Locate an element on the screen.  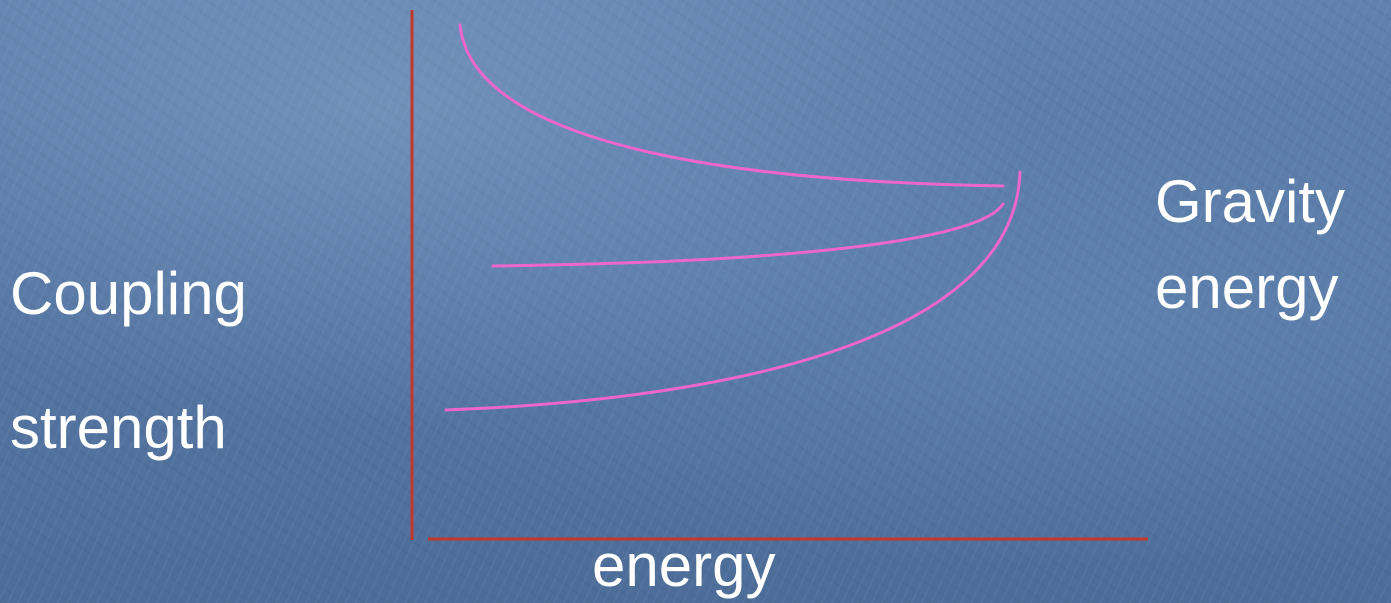
gravity-energy-label: energy is located at coordinates (1247, 287).